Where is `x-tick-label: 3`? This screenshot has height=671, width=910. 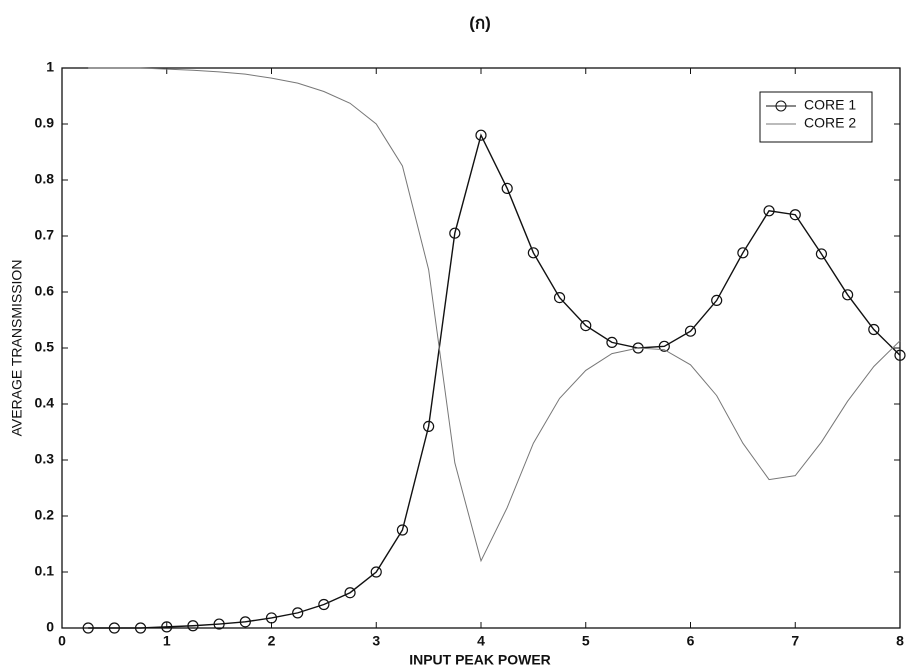 x-tick-label: 3 is located at coordinates (376, 641).